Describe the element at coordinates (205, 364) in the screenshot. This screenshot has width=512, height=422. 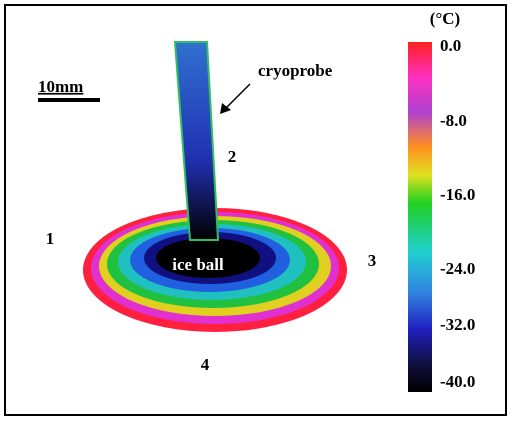
I see `point-label: 4` at that location.